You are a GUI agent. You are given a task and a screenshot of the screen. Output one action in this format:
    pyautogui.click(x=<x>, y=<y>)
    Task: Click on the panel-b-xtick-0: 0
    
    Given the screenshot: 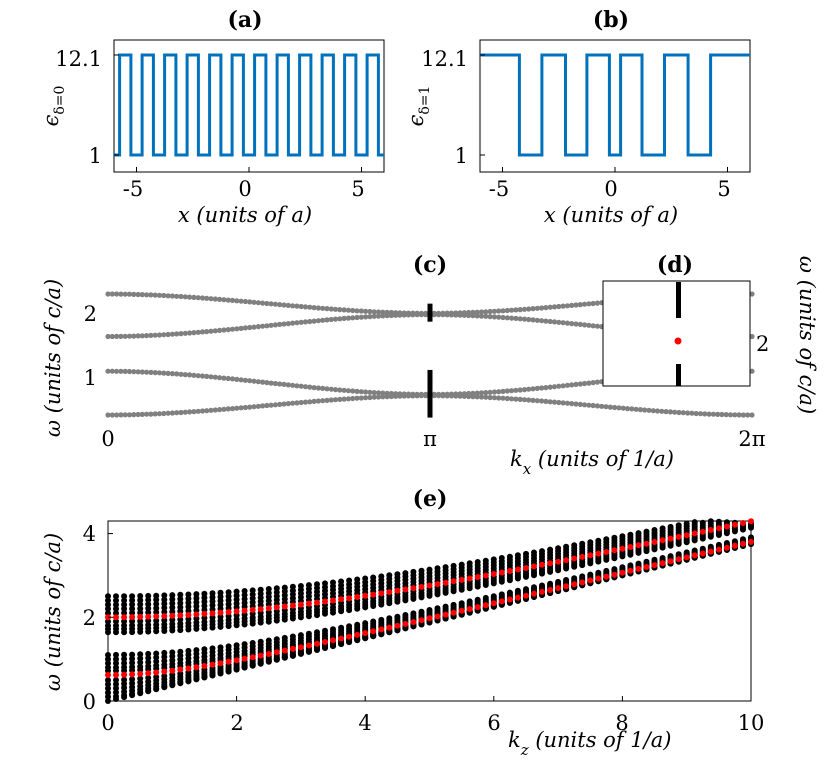 What is the action you would take?
    pyautogui.click(x=610, y=189)
    